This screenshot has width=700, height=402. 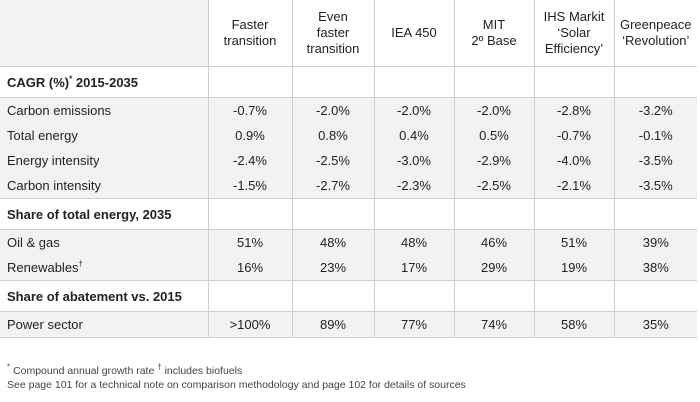 What do you see at coordinates (573, 110) in the screenshot?
I see `table-cell: -2.8%` at bounding box center [573, 110].